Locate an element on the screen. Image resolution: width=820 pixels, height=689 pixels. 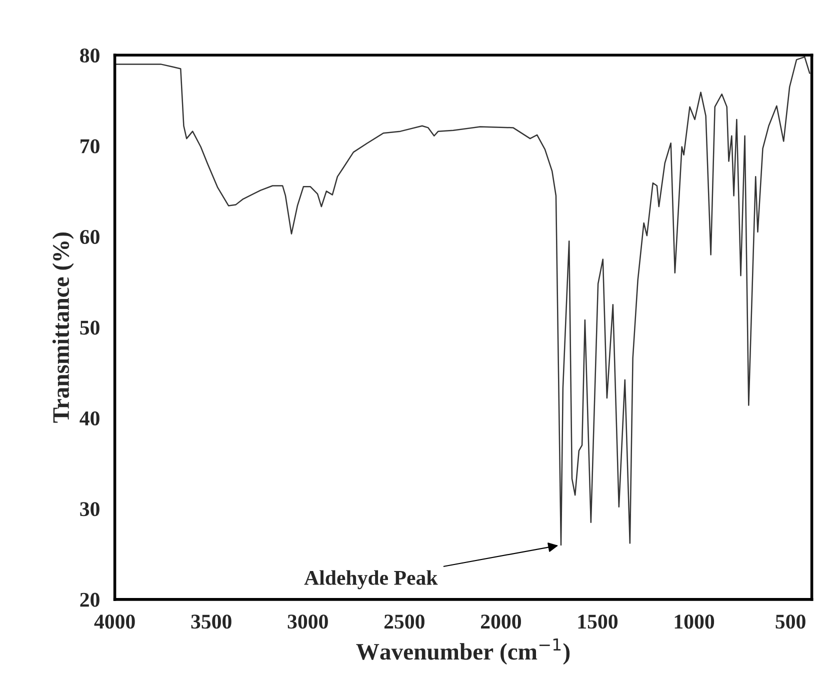
x-tick-label: 2500 is located at coordinates (404, 621).